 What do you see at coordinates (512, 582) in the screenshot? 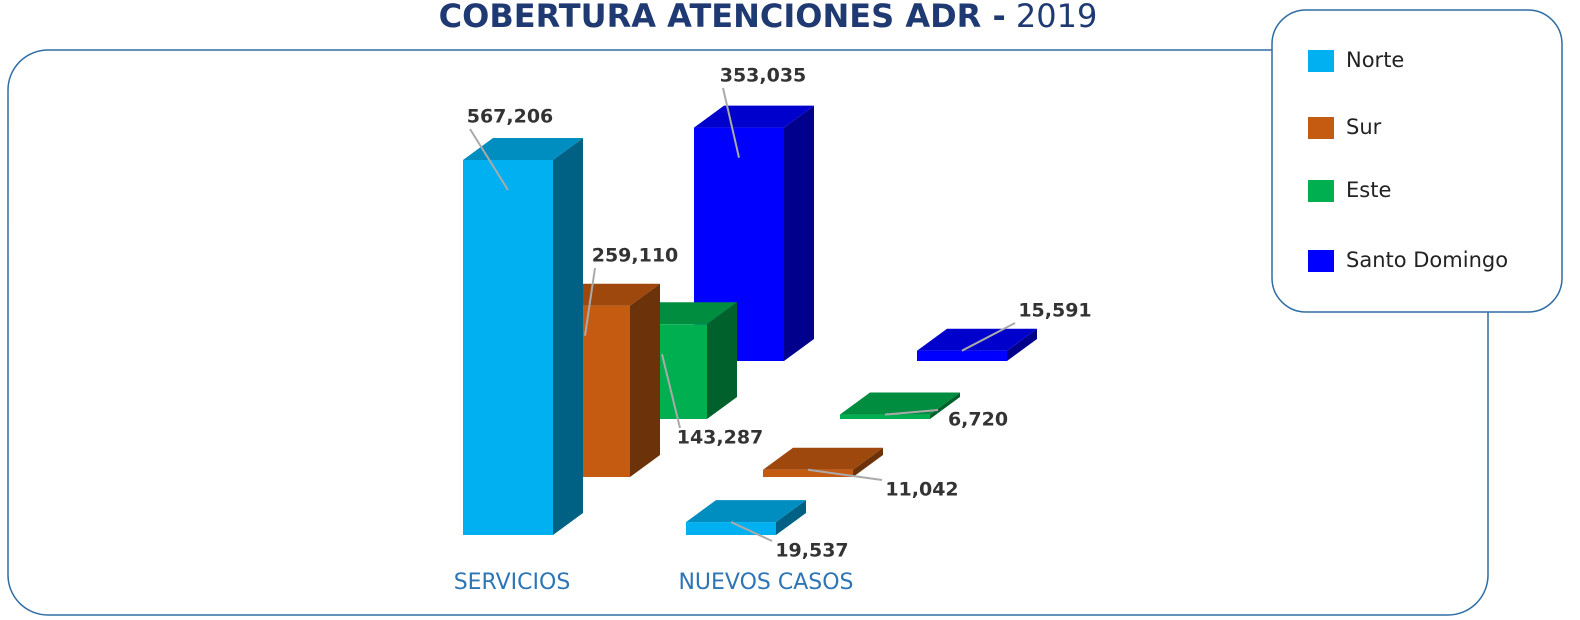
I see `category-label: SERVICIOS` at bounding box center [512, 582].